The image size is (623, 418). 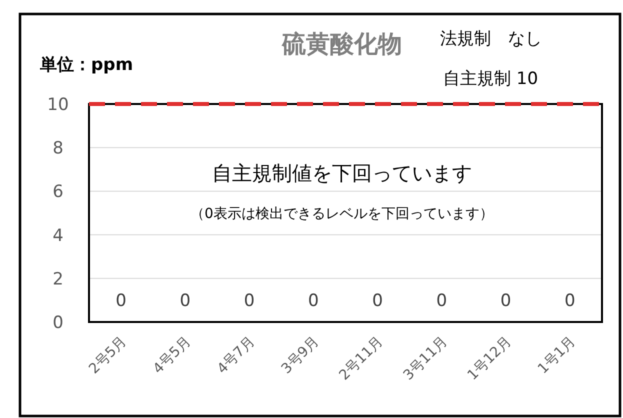 What do you see at coordinates (58, 323) in the screenshot?
I see `y-tick-label: 0` at bounding box center [58, 323].